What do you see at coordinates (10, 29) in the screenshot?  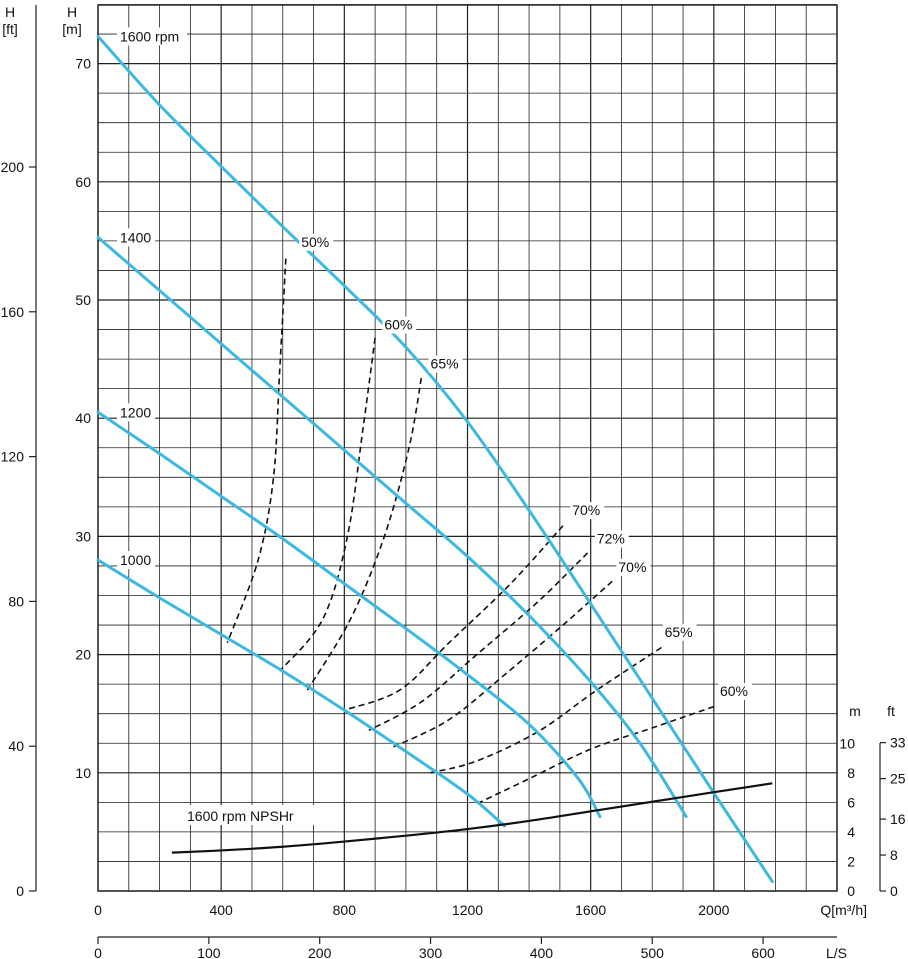 I see `ft-axis-unit: [ft]` at bounding box center [10, 29].